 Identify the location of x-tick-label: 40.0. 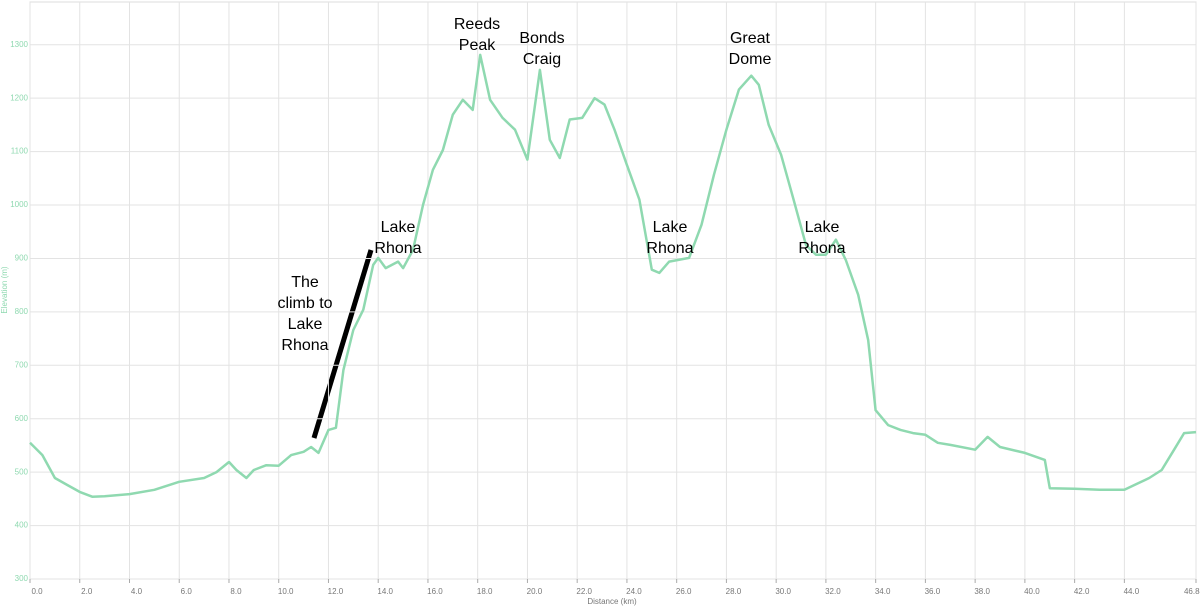
(1032, 591).